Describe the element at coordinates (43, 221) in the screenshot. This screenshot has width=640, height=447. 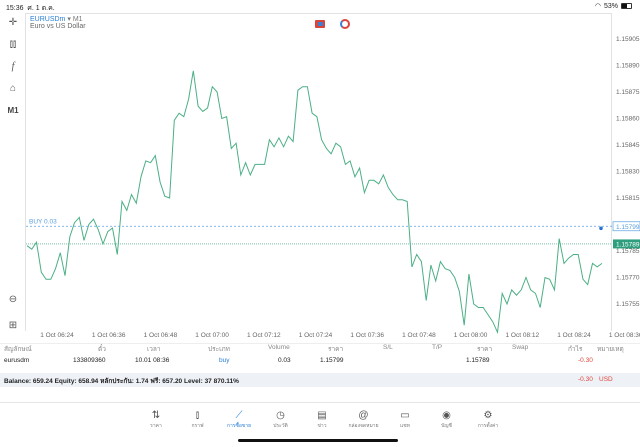
I see `trade-line-label: BUY 0.03` at that location.